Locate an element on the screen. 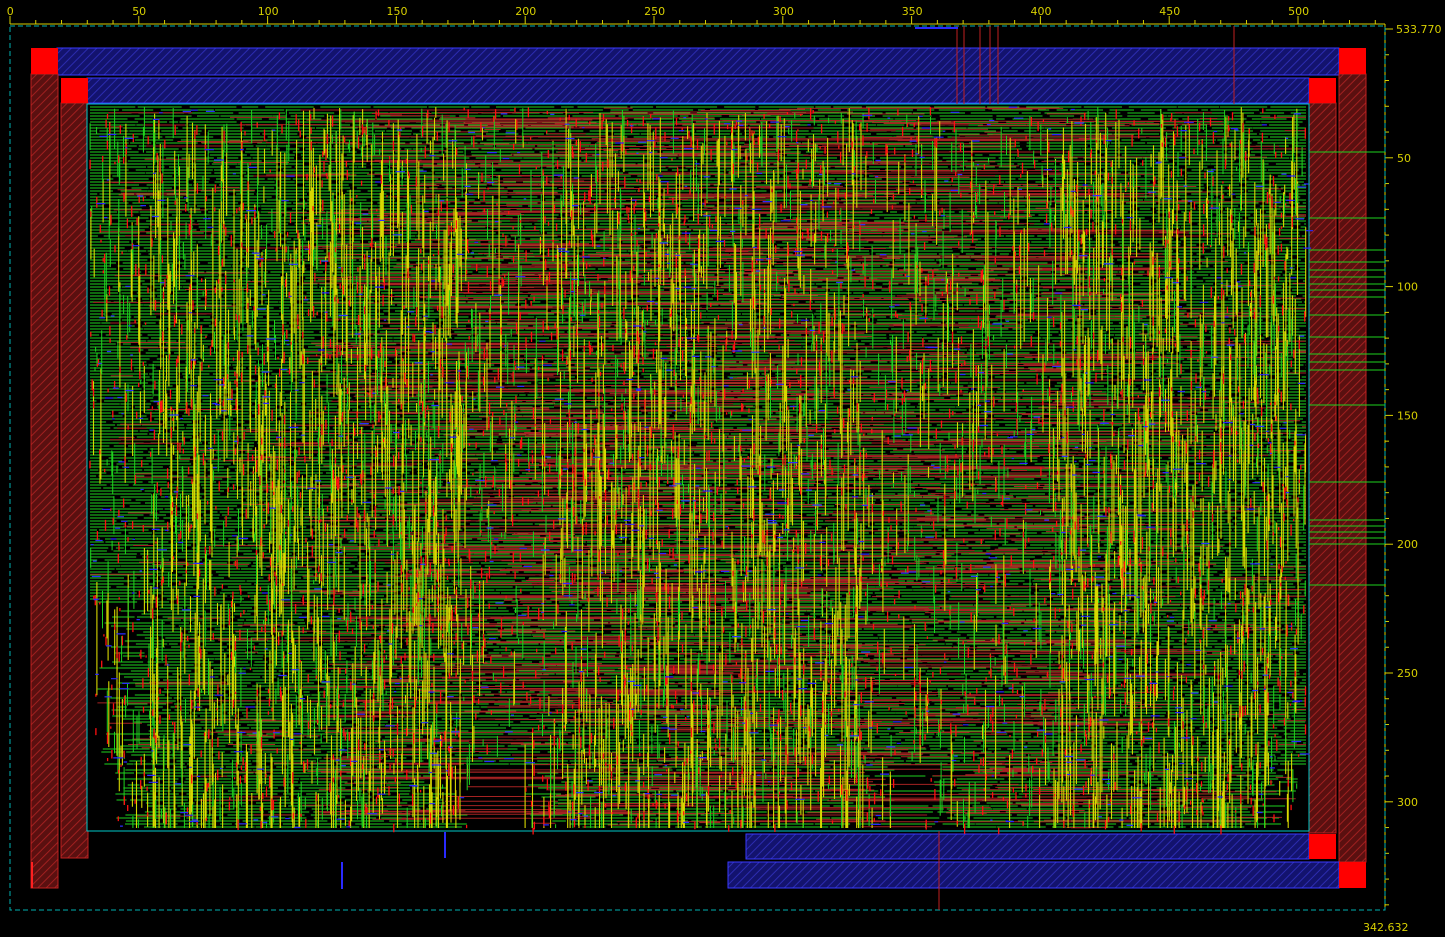 Image resolution: width=1445 pixels, height=937 pixels. corner-pad-tr-inner is located at coordinates (1322, 90).